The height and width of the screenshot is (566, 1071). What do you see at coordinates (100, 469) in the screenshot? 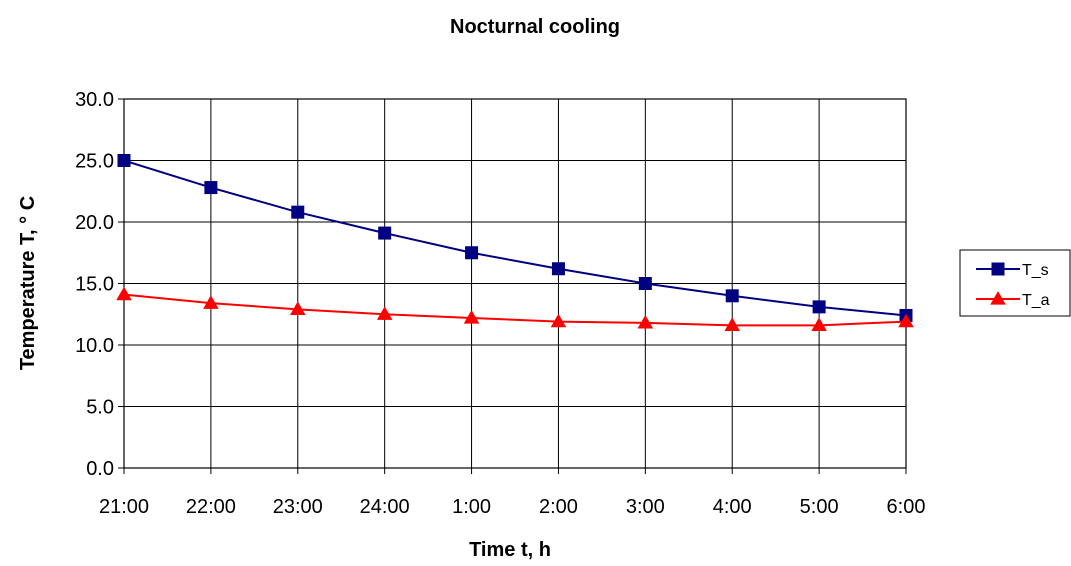
I see `y-tick-label: 0.0` at bounding box center [100, 469].